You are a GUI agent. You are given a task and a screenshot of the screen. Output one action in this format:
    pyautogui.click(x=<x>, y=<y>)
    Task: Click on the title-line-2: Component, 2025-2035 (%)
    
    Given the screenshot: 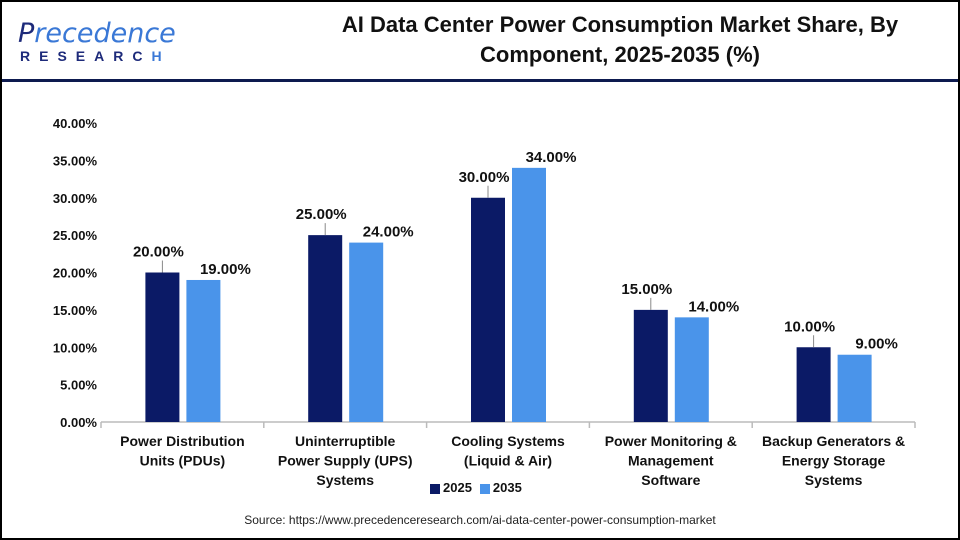 What is the action you would take?
    pyautogui.click(x=620, y=54)
    